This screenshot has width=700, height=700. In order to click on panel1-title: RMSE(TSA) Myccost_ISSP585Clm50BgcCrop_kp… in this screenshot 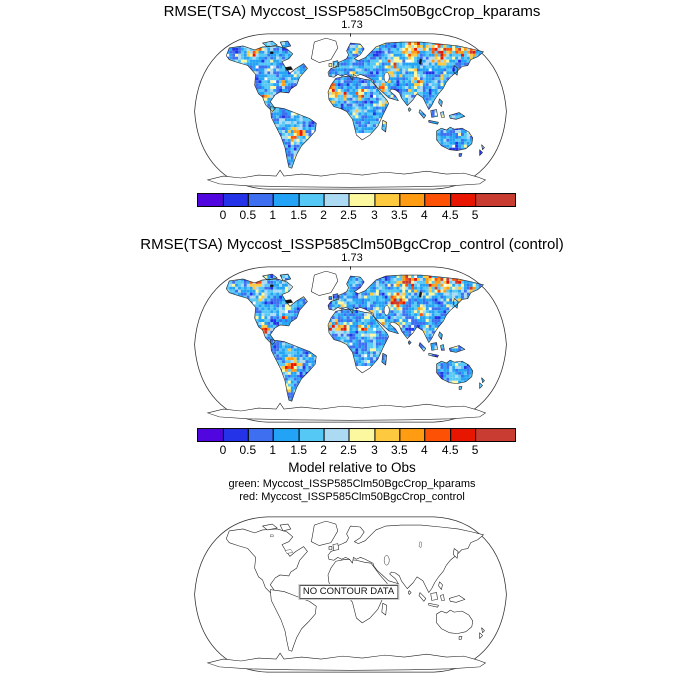, I will do `click(352, 11)`.